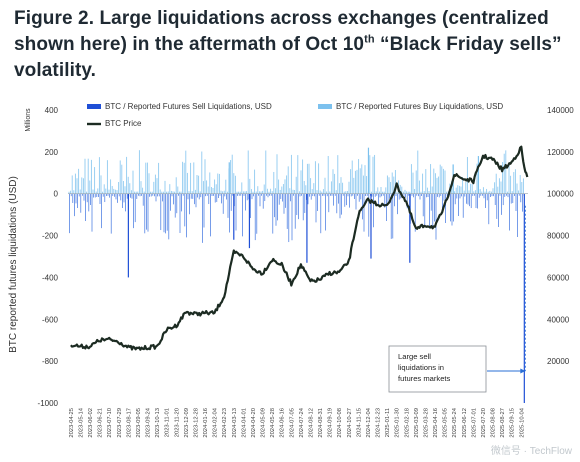 This screenshot has height=462, width=580. Describe the element at coordinates (407, 423) in the screenshot. I see `x-axis-tick-label: 2025-02-18` at that location.